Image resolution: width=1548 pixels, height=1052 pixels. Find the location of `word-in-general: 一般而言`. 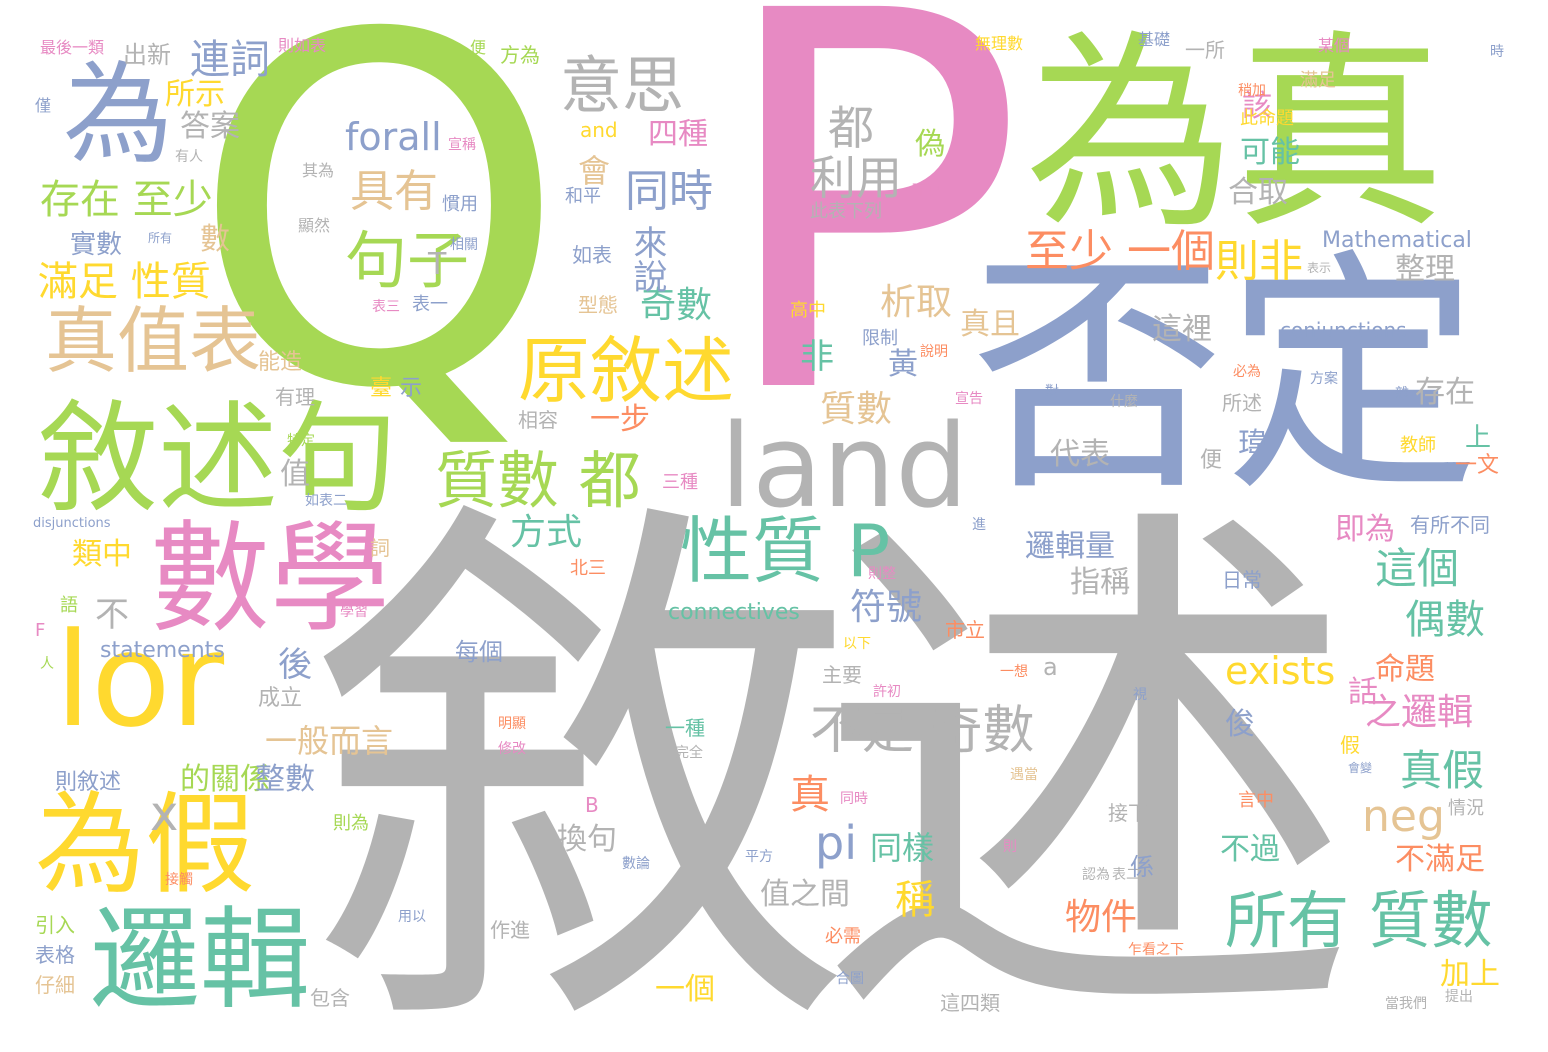

word-in-general: 一般而言 is located at coordinates (329, 741).